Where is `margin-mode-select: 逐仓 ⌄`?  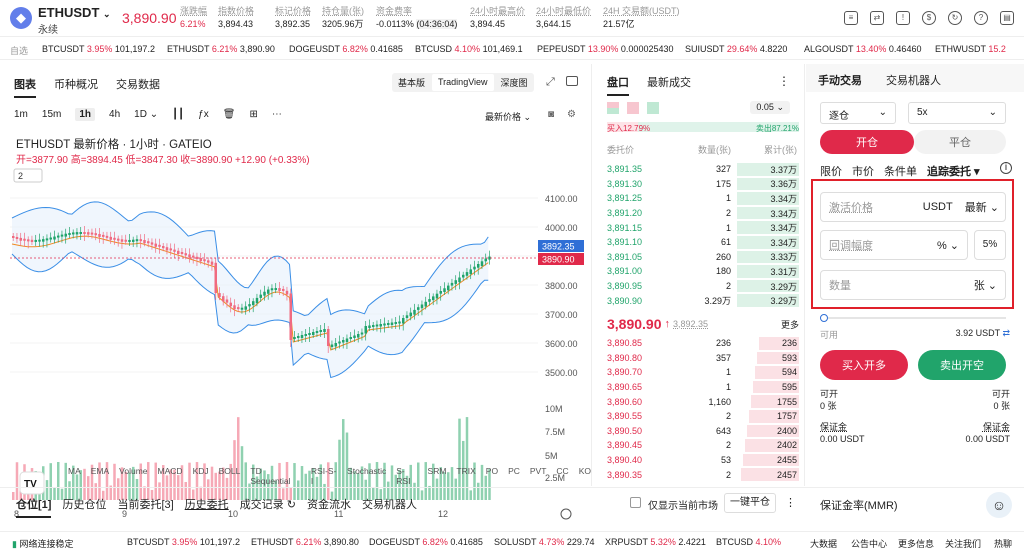 margin-mode-select: 逐仓 ⌄ is located at coordinates (858, 113).